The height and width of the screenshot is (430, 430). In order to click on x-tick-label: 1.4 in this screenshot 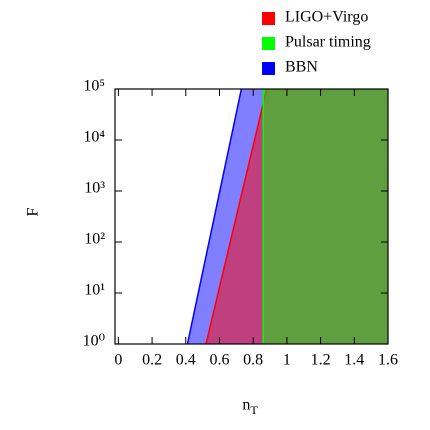, I will do `click(354, 360)`.